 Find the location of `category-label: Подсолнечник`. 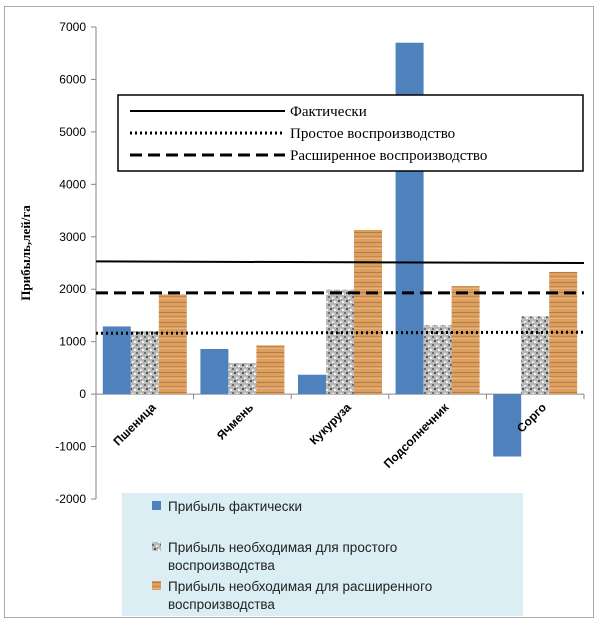

category-label: Подсолнечник is located at coordinates (416, 435).